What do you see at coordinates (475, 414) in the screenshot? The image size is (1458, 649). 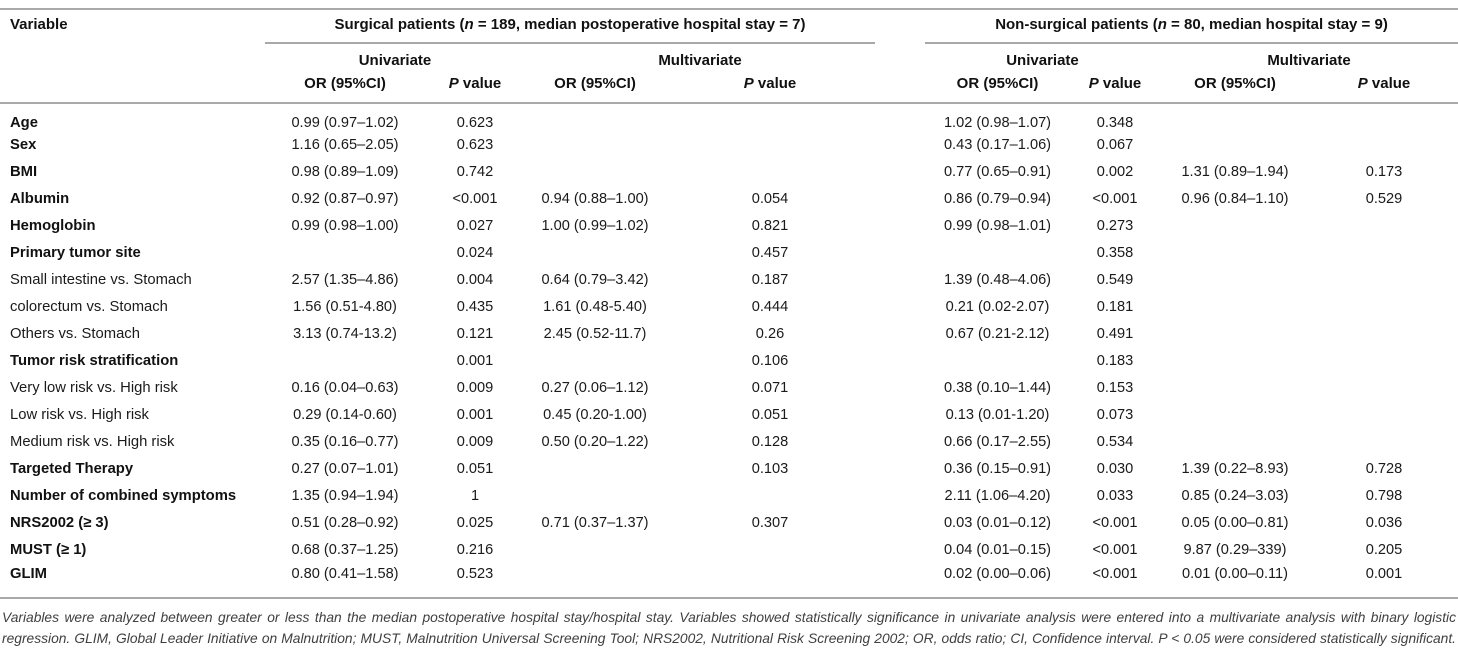 I see `p-value-cell: 0.001` at bounding box center [475, 414].